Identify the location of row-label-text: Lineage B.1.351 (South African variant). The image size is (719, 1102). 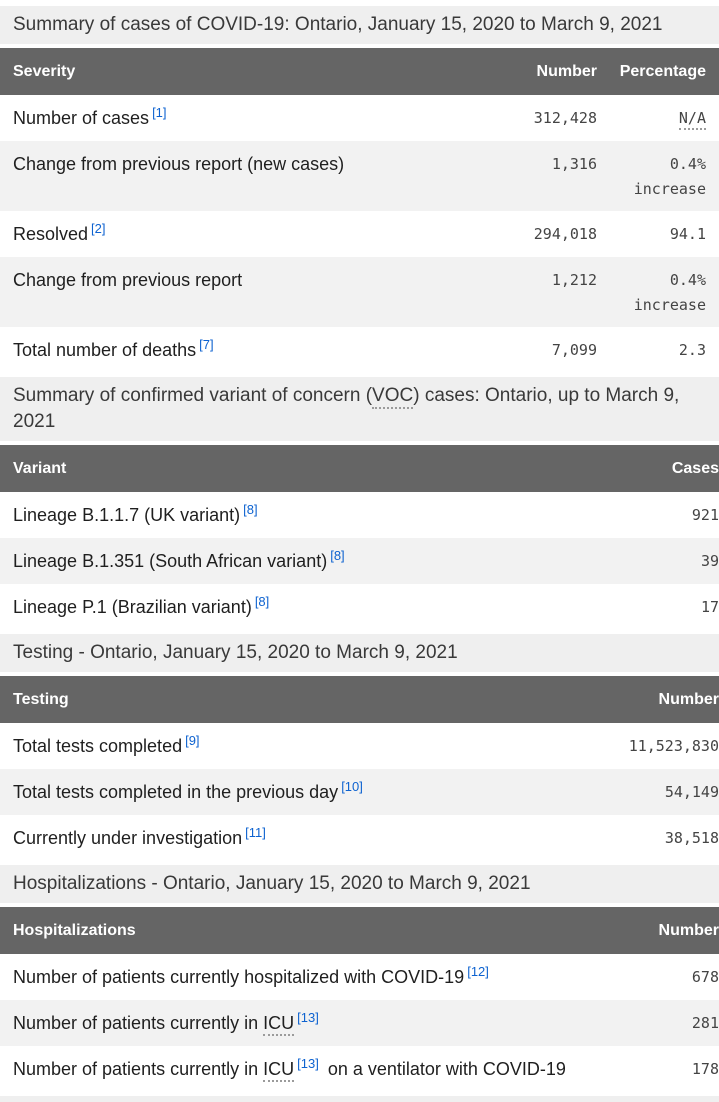
(170, 561).